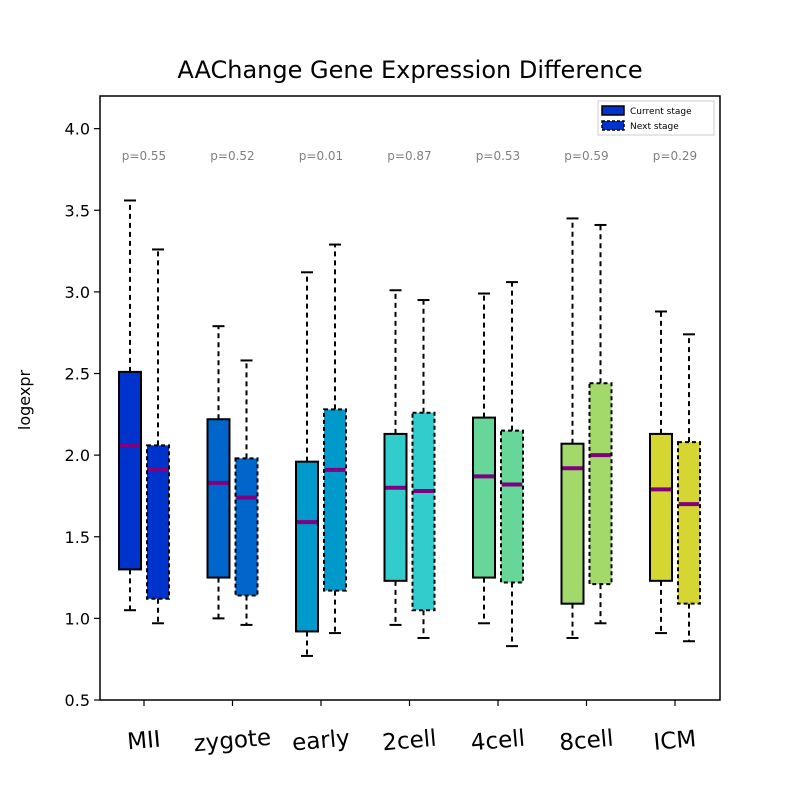 Image resolution: width=800 pixels, height=800 pixels. Describe the element at coordinates (77, 618) in the screenshot. I see `y-tick-label: 1.0` at that location.